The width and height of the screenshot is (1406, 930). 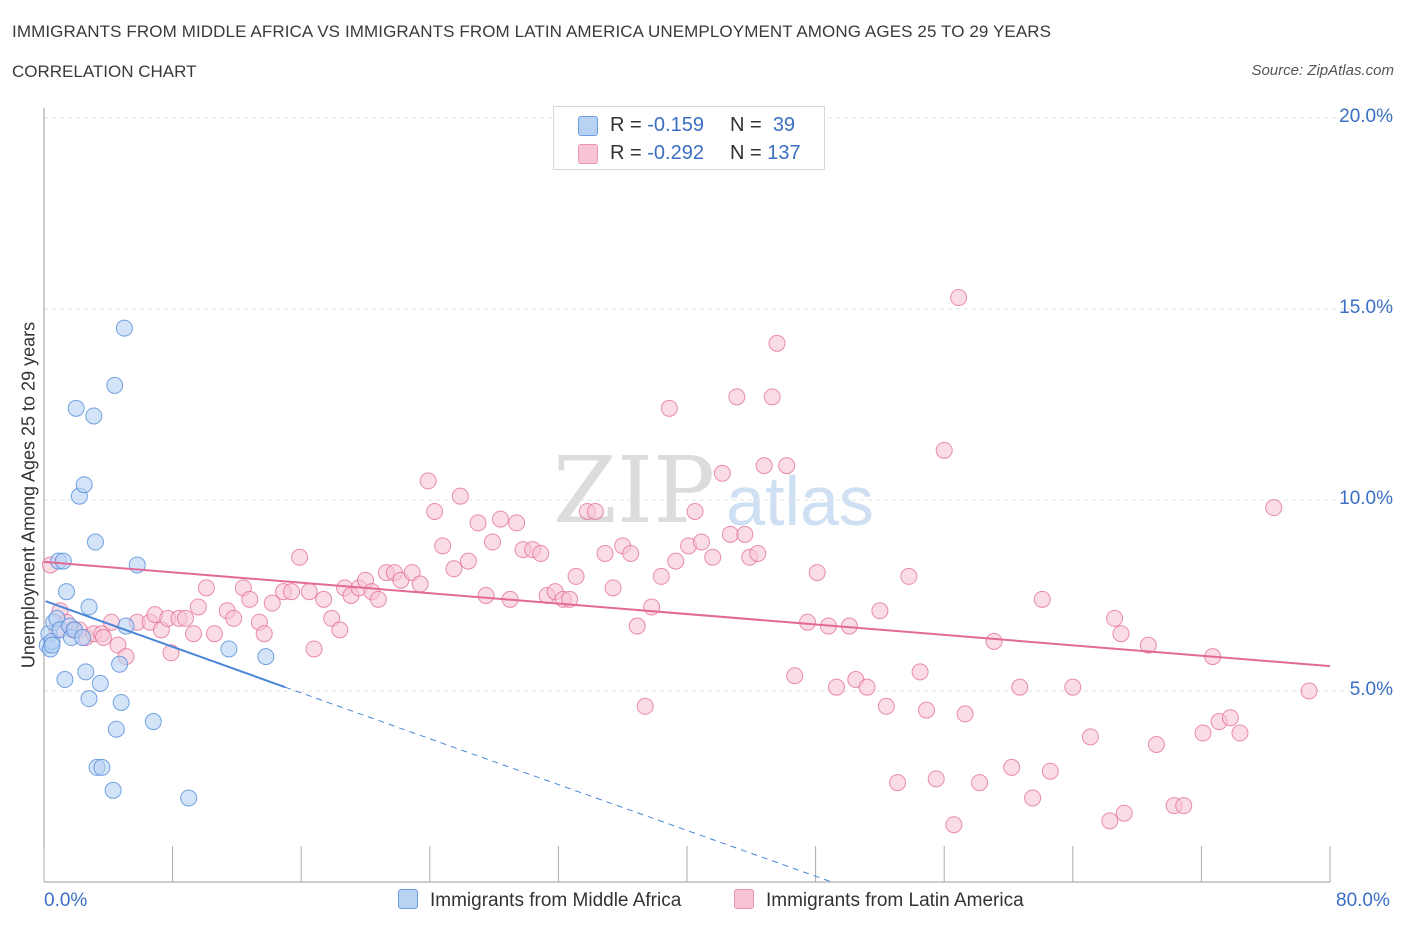 I want to click on x-tick-min: 0.0%, so click(x=66, y=900).